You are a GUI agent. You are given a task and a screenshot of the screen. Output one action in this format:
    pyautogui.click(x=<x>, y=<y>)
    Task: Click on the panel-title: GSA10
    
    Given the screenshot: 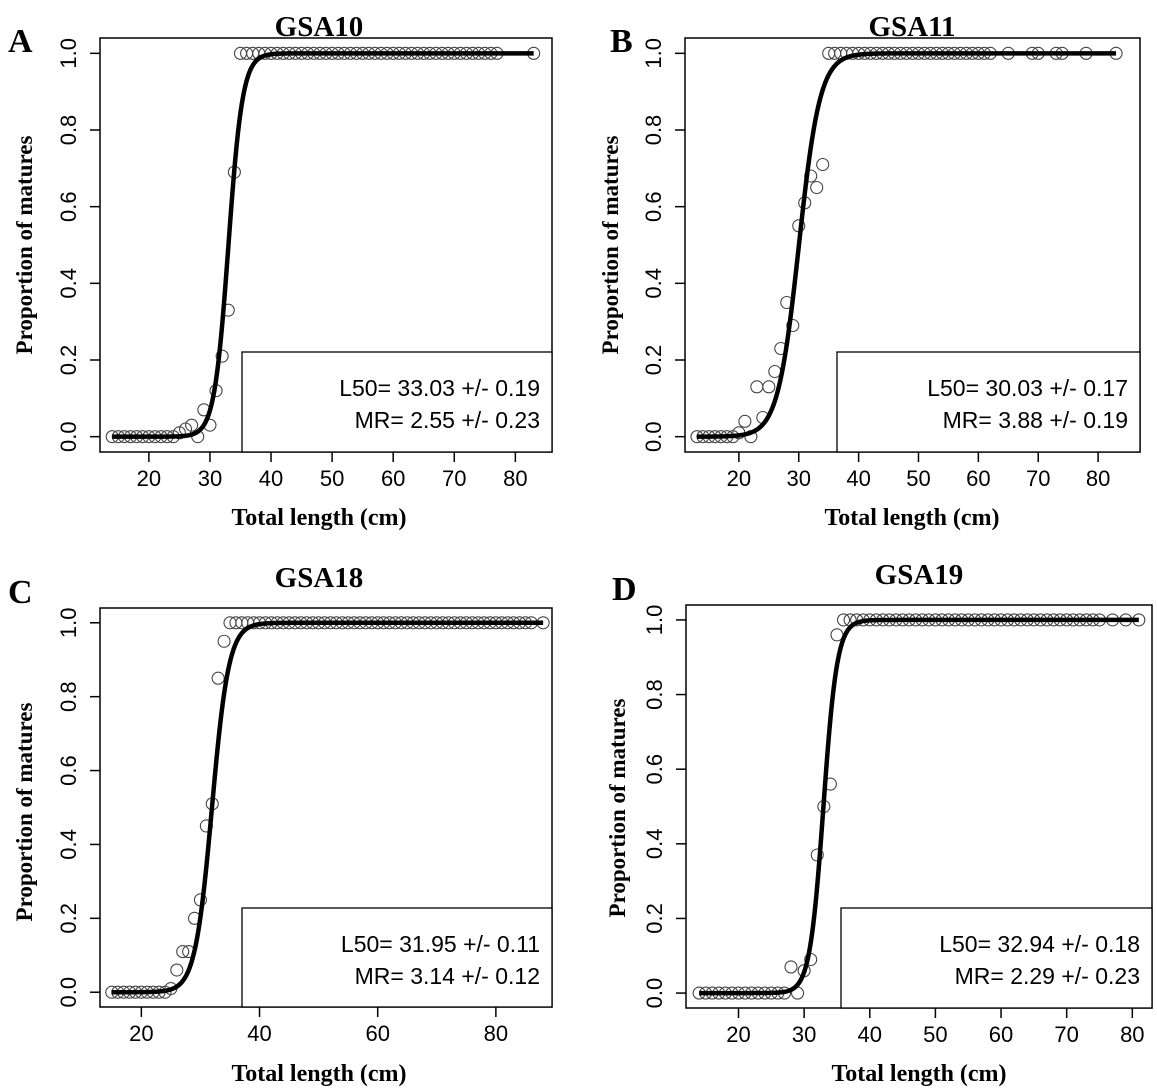 What is the action you would take?
    pyautogui.click(x=319, y=27)
    